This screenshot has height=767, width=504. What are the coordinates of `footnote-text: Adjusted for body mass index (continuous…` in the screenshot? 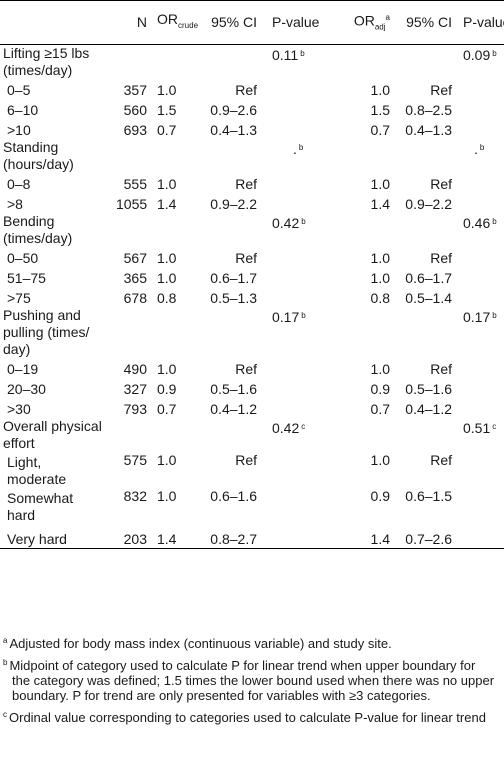 It's located at (200, 643).